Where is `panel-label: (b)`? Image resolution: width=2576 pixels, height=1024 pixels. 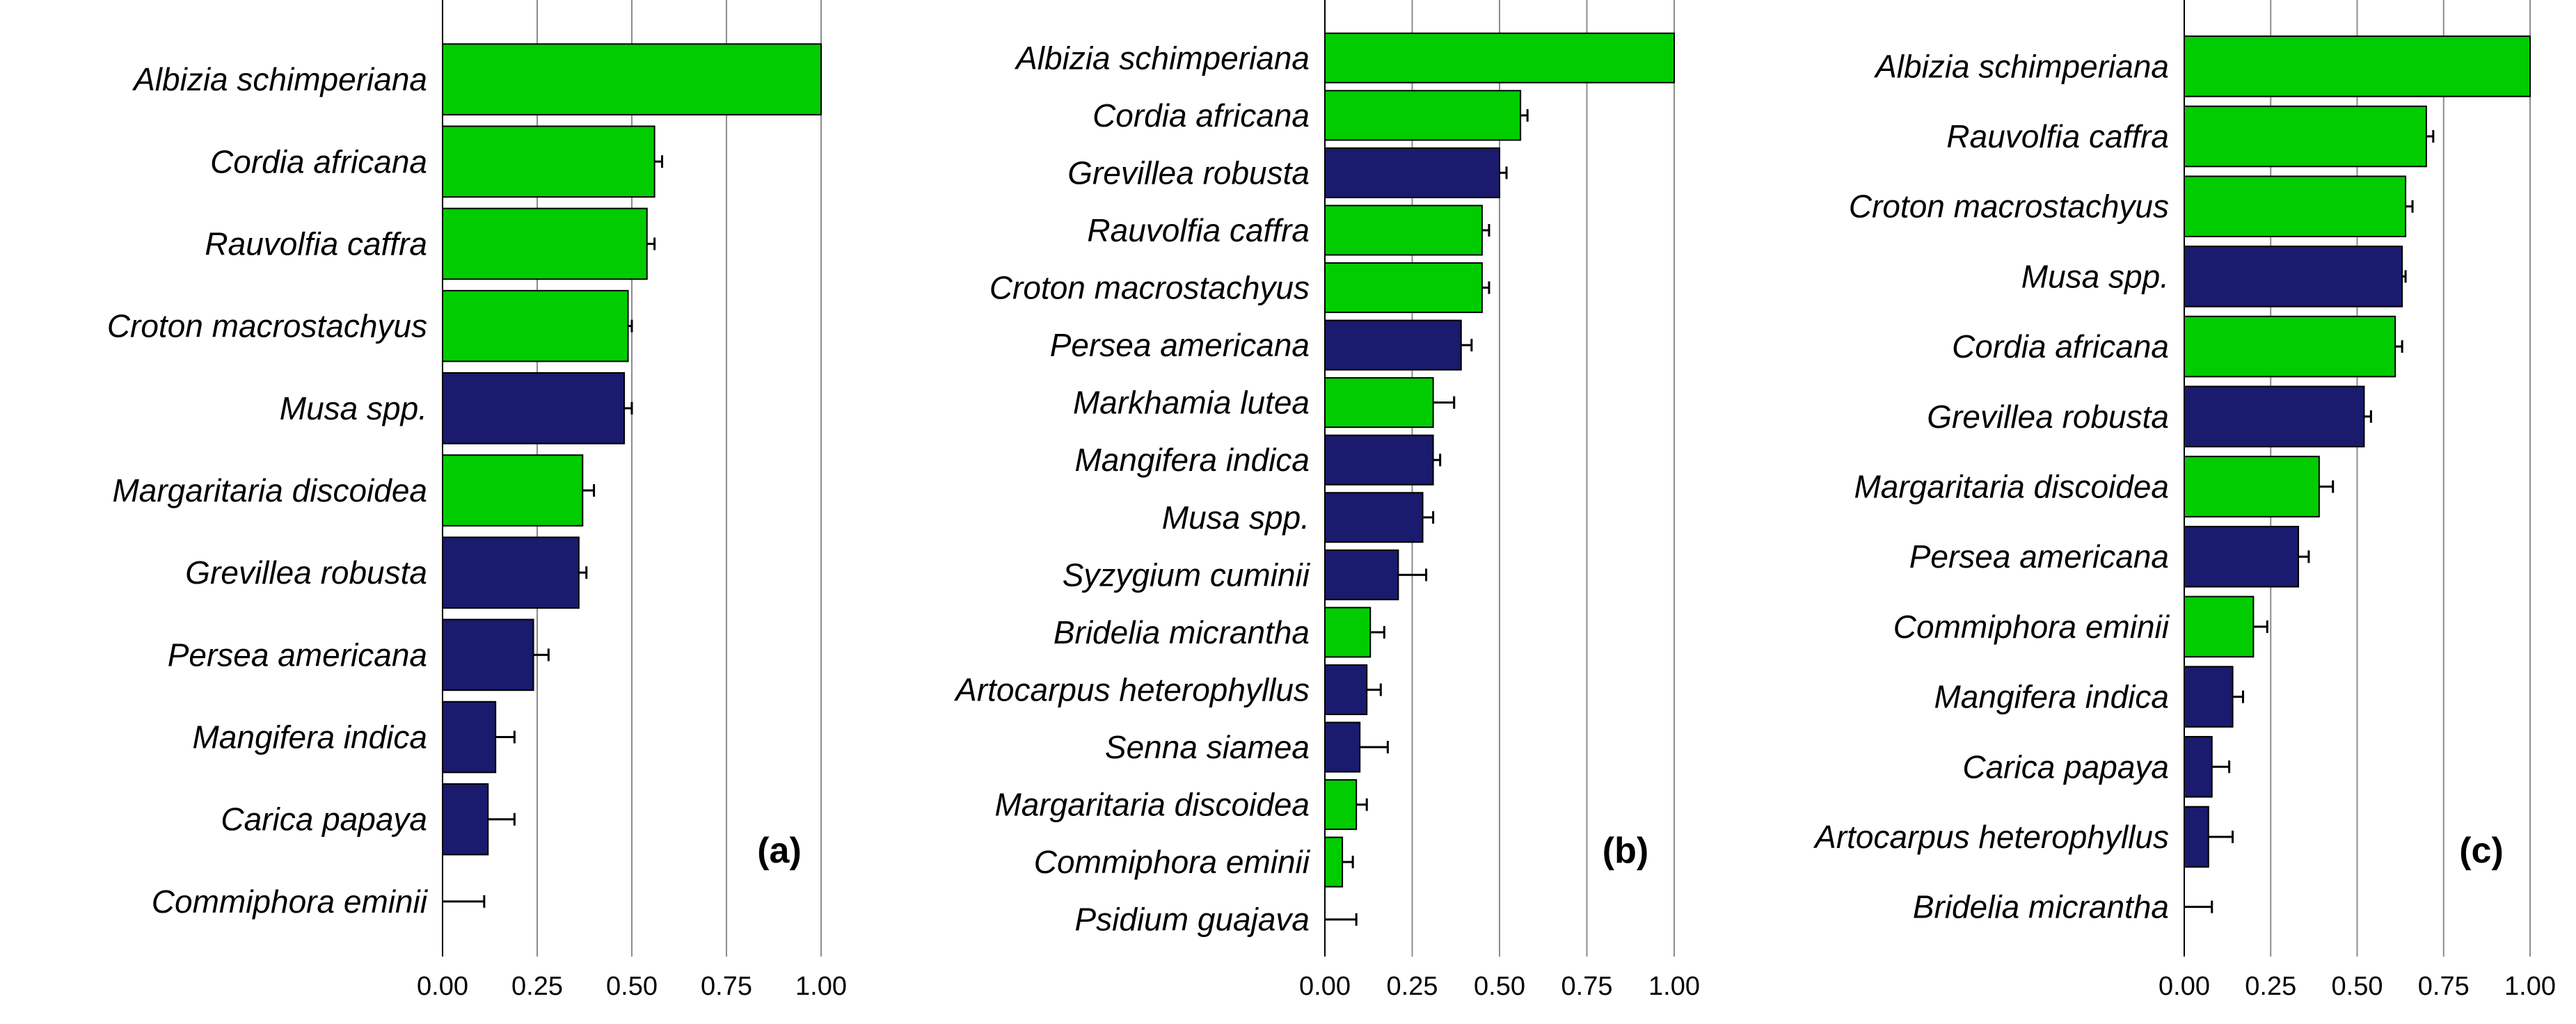 panel-label: (b) is located at coordinates (1625, 851).